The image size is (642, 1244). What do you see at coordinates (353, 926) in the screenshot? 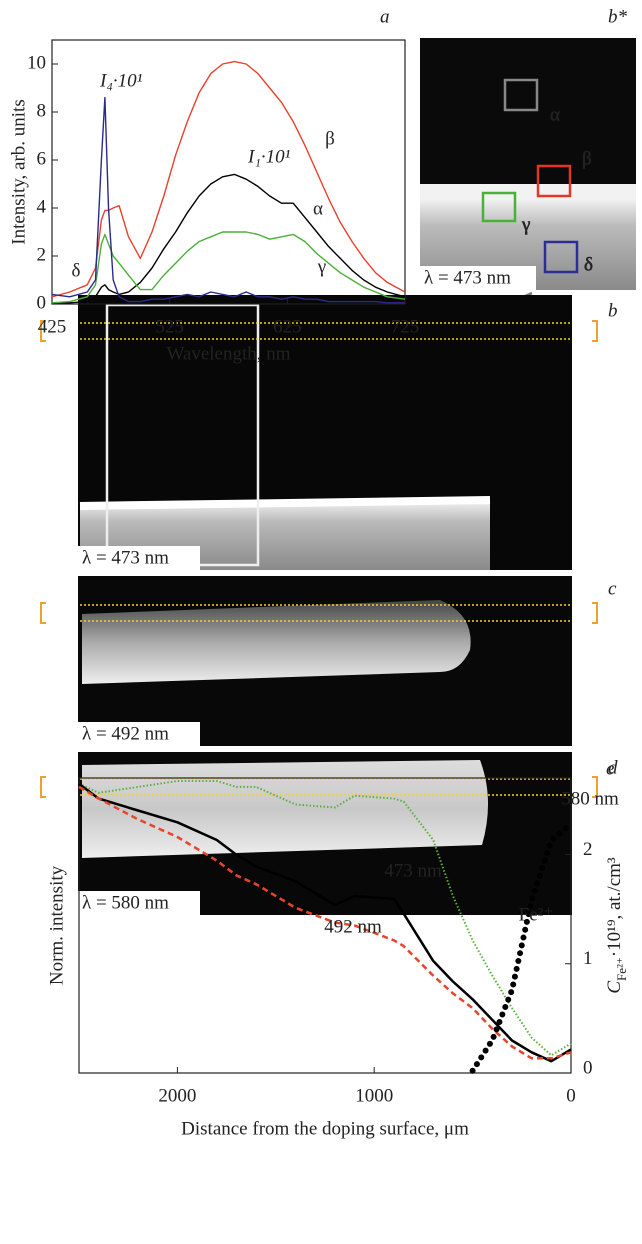
I see `series-label: 492 nm` at bounding box center [353, 926].